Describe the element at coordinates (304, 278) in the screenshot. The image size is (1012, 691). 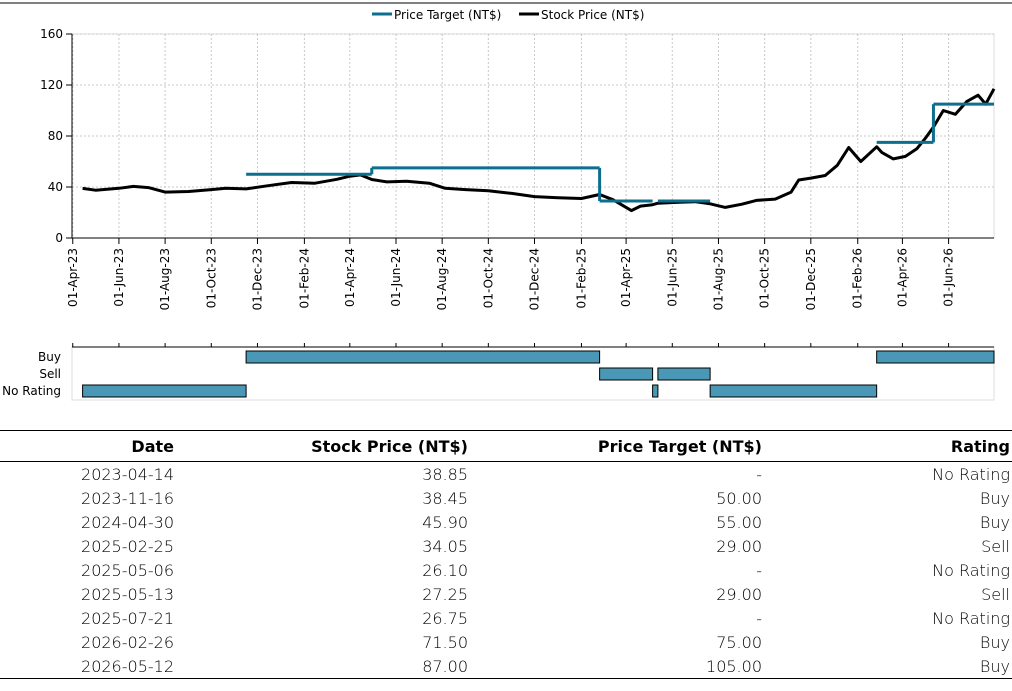
I see `x-tick-label: 01-Feb-24` at that location.